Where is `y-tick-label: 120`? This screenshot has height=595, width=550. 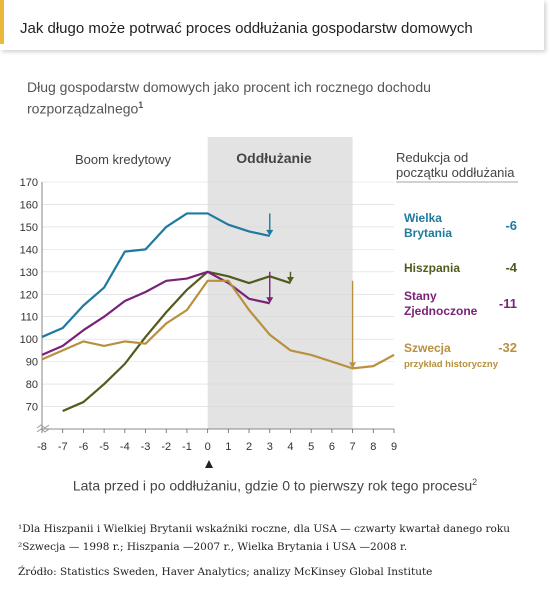 y-tick-label: 120 is located at coordinates (29, 295).